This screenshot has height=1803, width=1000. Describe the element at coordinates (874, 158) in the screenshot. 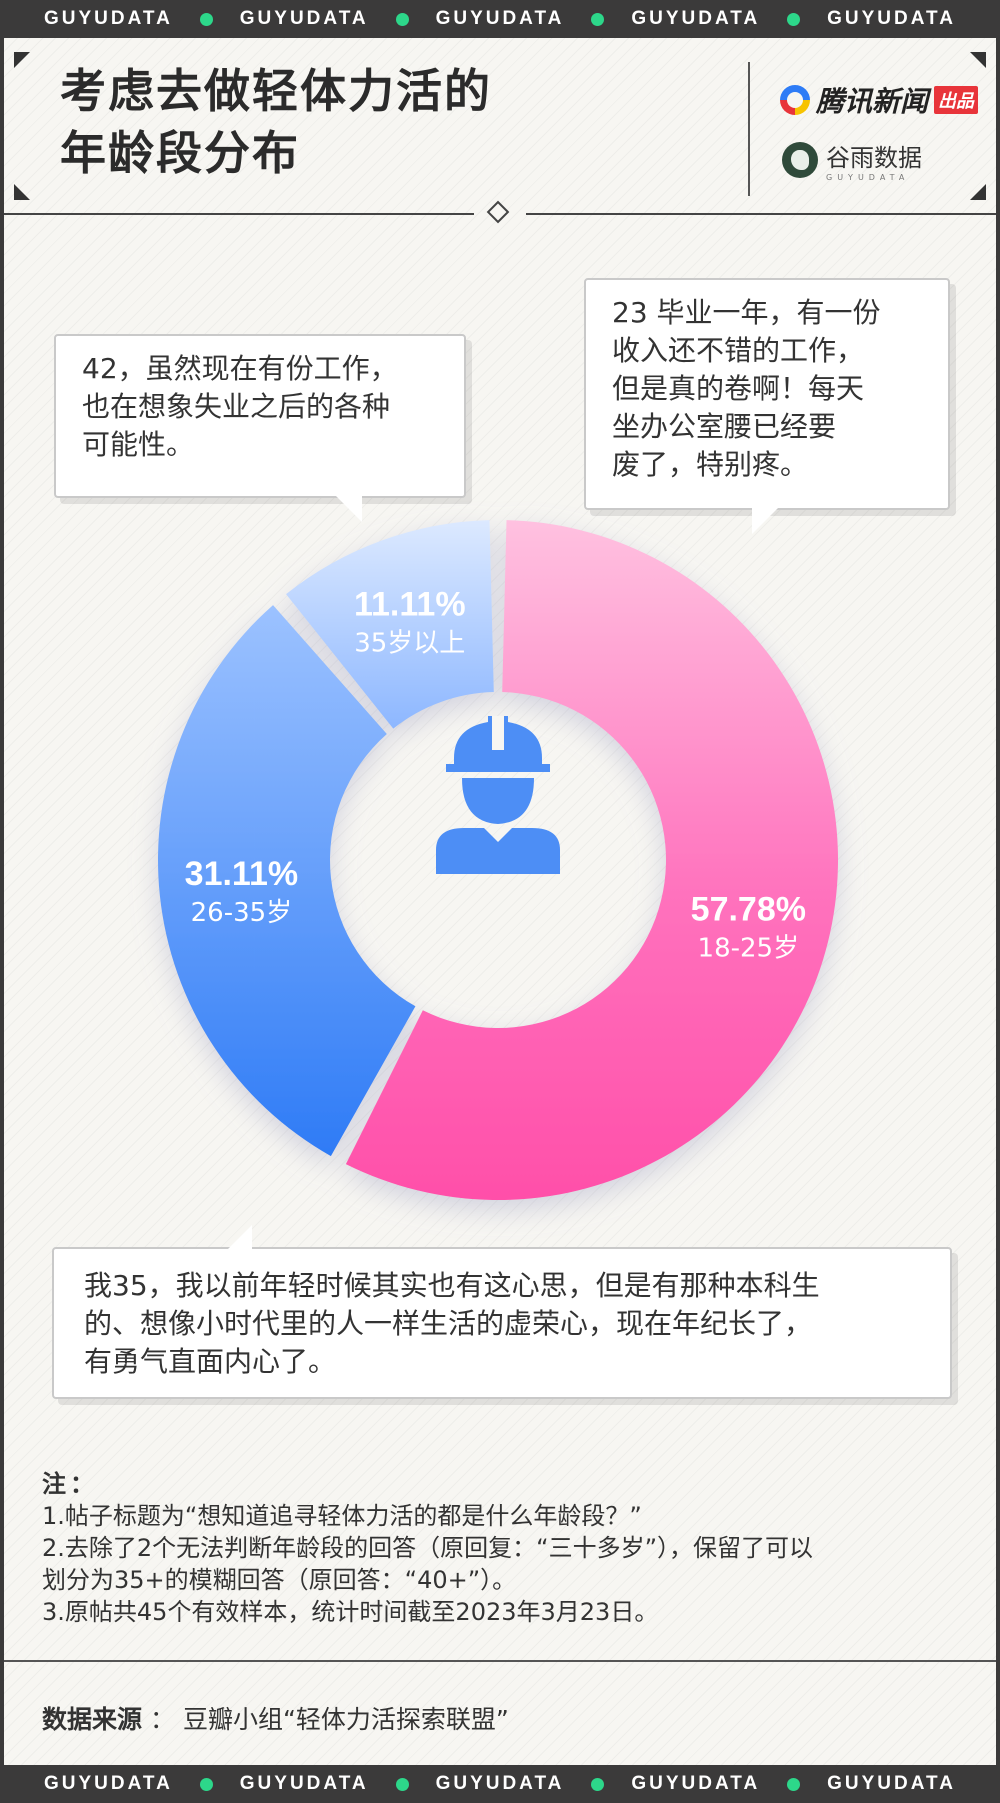

I see `brand-sub-name: 谷雨数据` at that location.